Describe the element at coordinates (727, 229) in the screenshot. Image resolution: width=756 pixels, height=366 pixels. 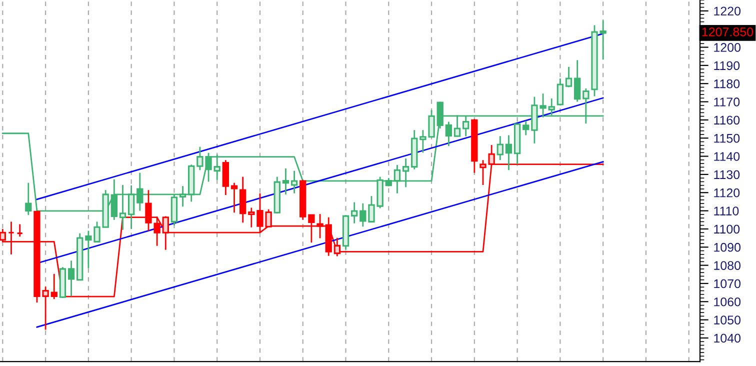
I see `y-tick-label: 1100` at that location.